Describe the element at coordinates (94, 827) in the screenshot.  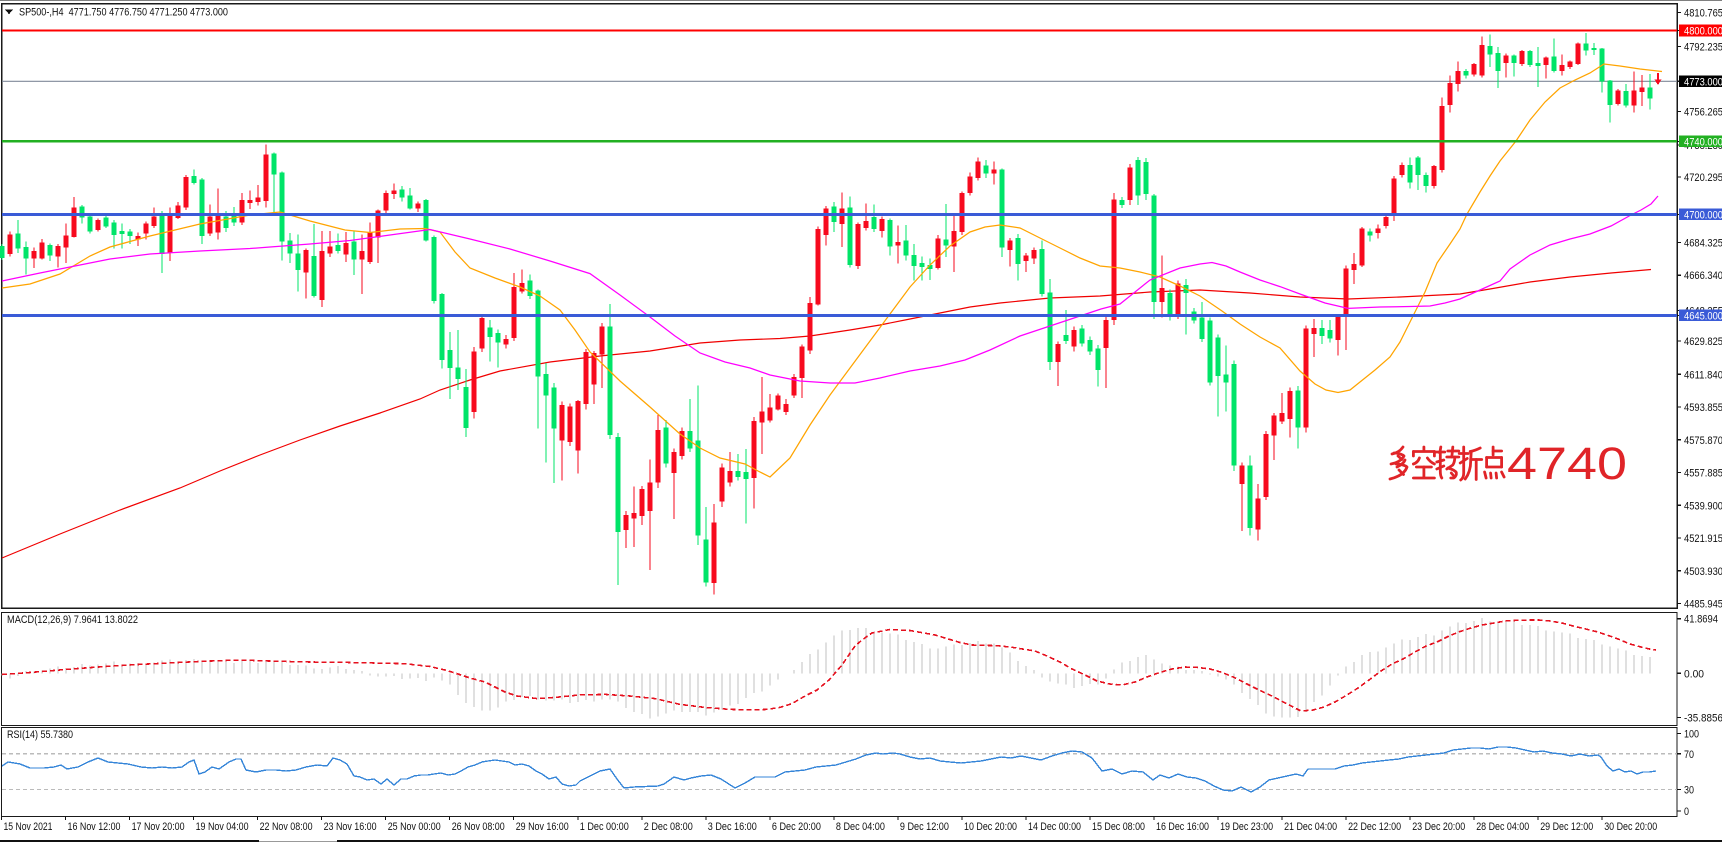
I see `svg-text: 16 Nov 12:00` at that location.